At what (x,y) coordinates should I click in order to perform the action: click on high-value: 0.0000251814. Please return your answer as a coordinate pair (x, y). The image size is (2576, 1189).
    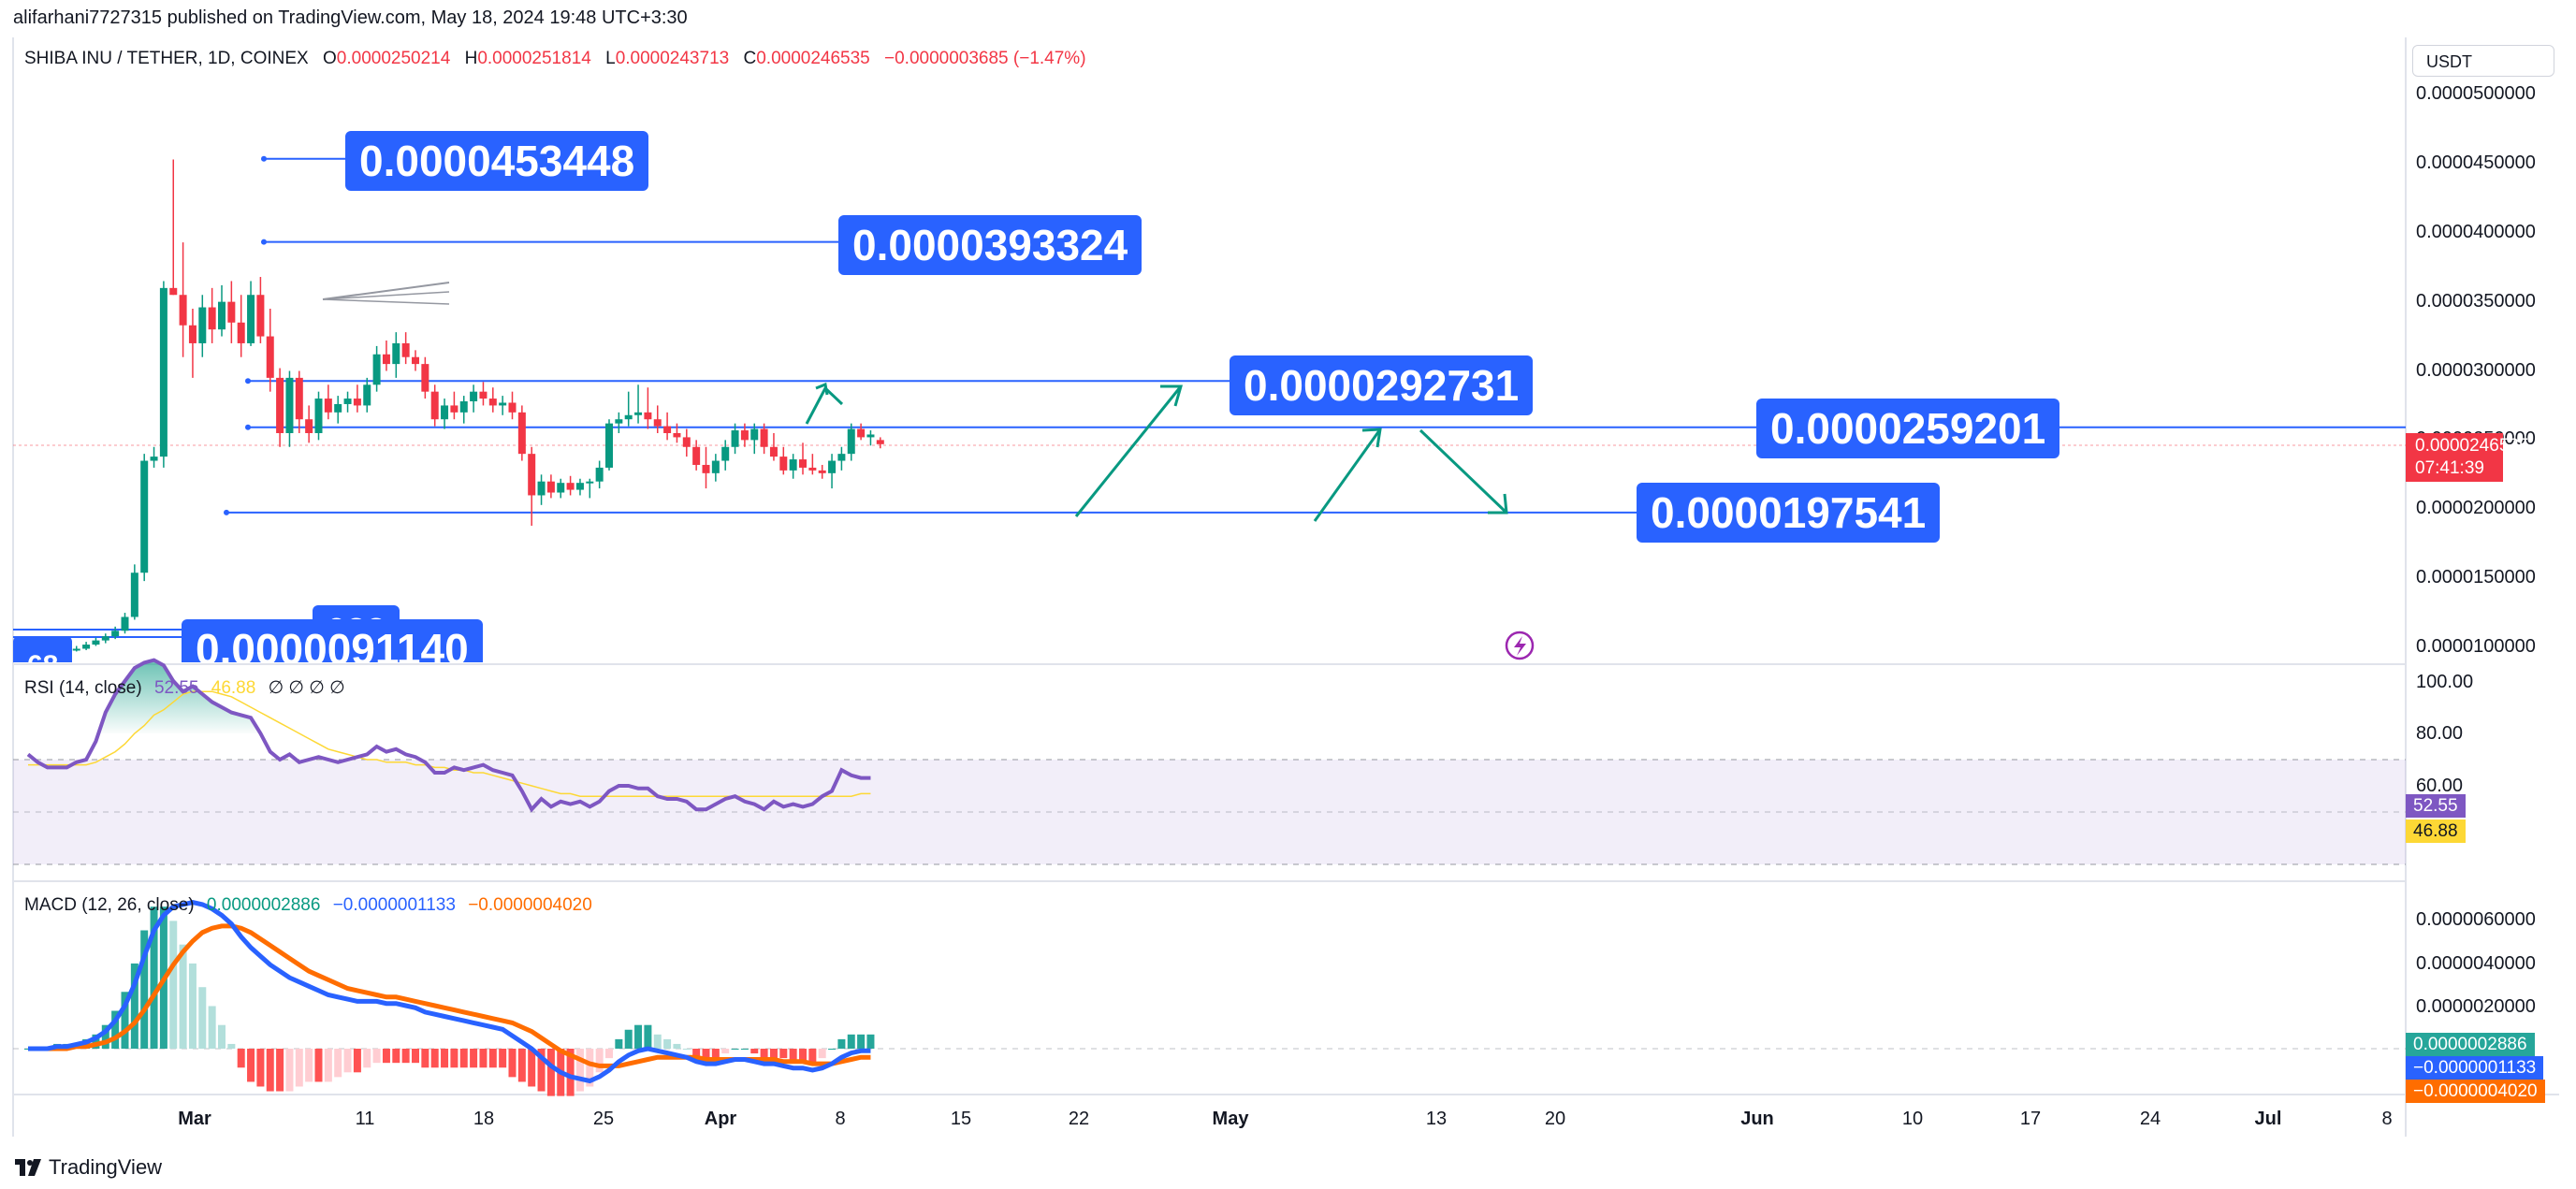
    Looking at the image, I should click on (534, 58).